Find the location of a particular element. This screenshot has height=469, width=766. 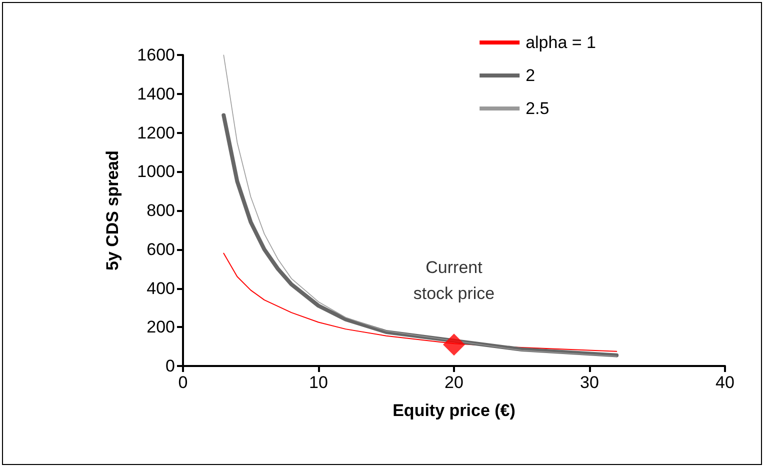

y-tick-label: 400 is located at coordinates (160, 288).